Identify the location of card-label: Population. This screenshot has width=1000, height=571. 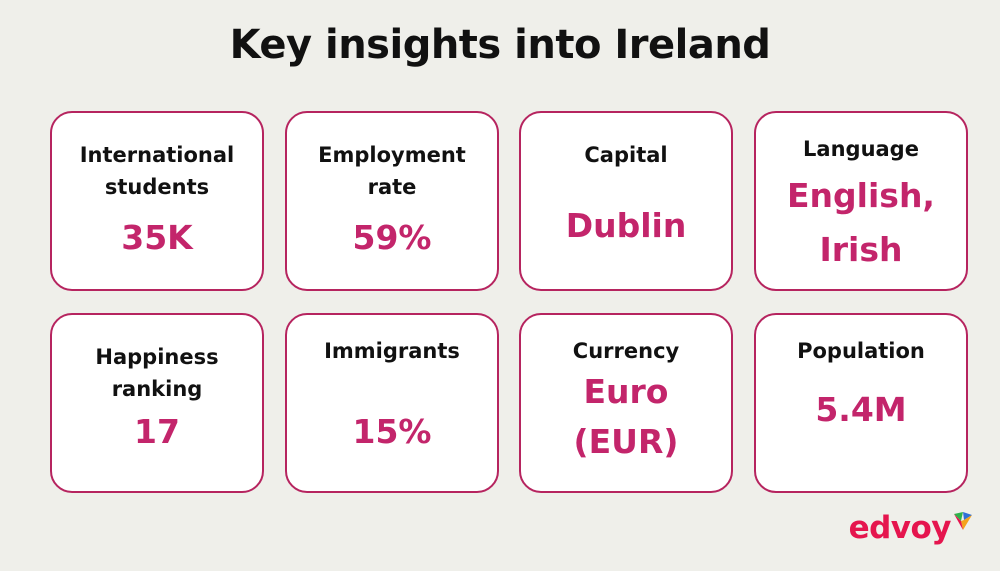
(861, 351).